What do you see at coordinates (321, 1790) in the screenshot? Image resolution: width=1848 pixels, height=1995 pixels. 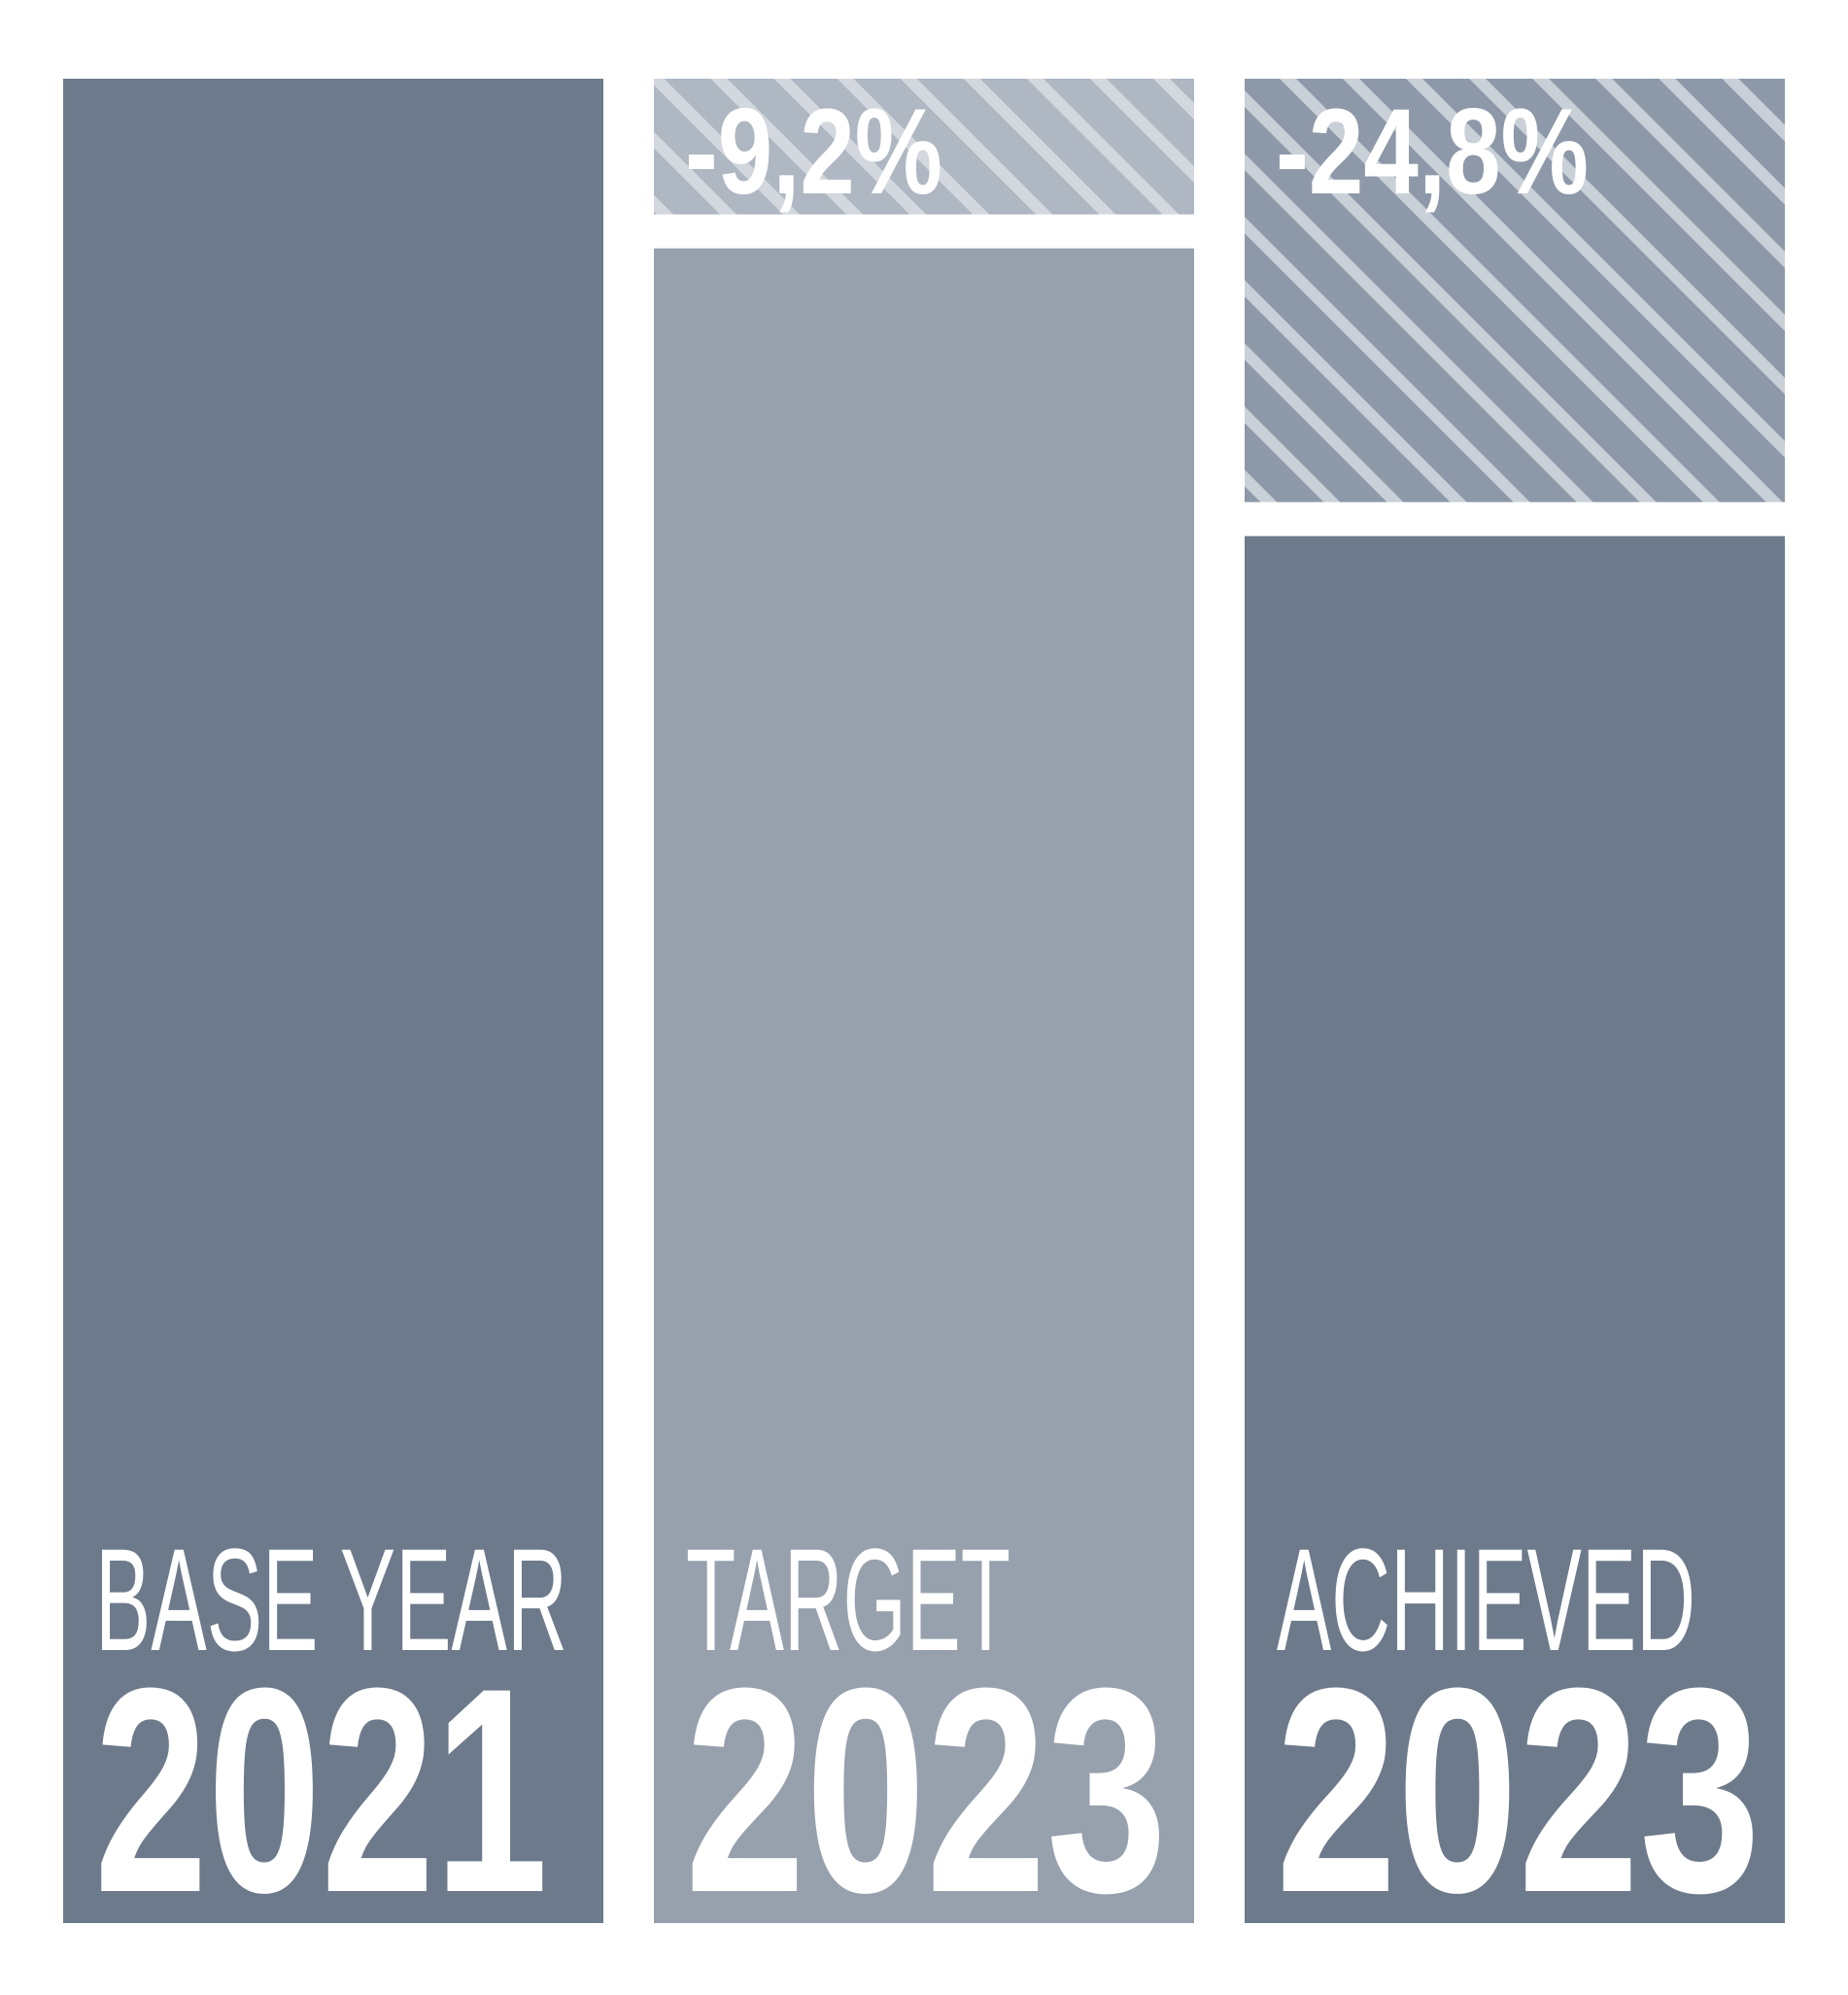 I see `year-label: 2021` at bounding box center [321, 1790].